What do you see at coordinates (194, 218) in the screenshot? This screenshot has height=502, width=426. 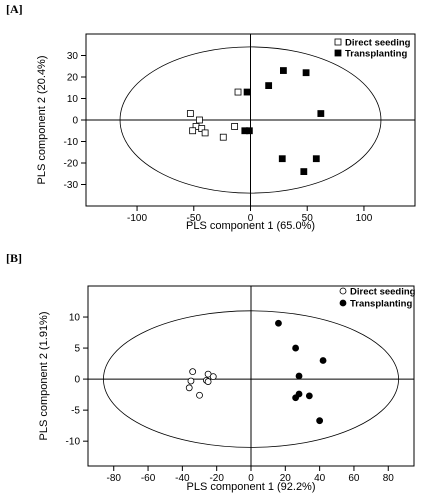 I see `x-tick-label: -50` at bounding box center [194, 218].